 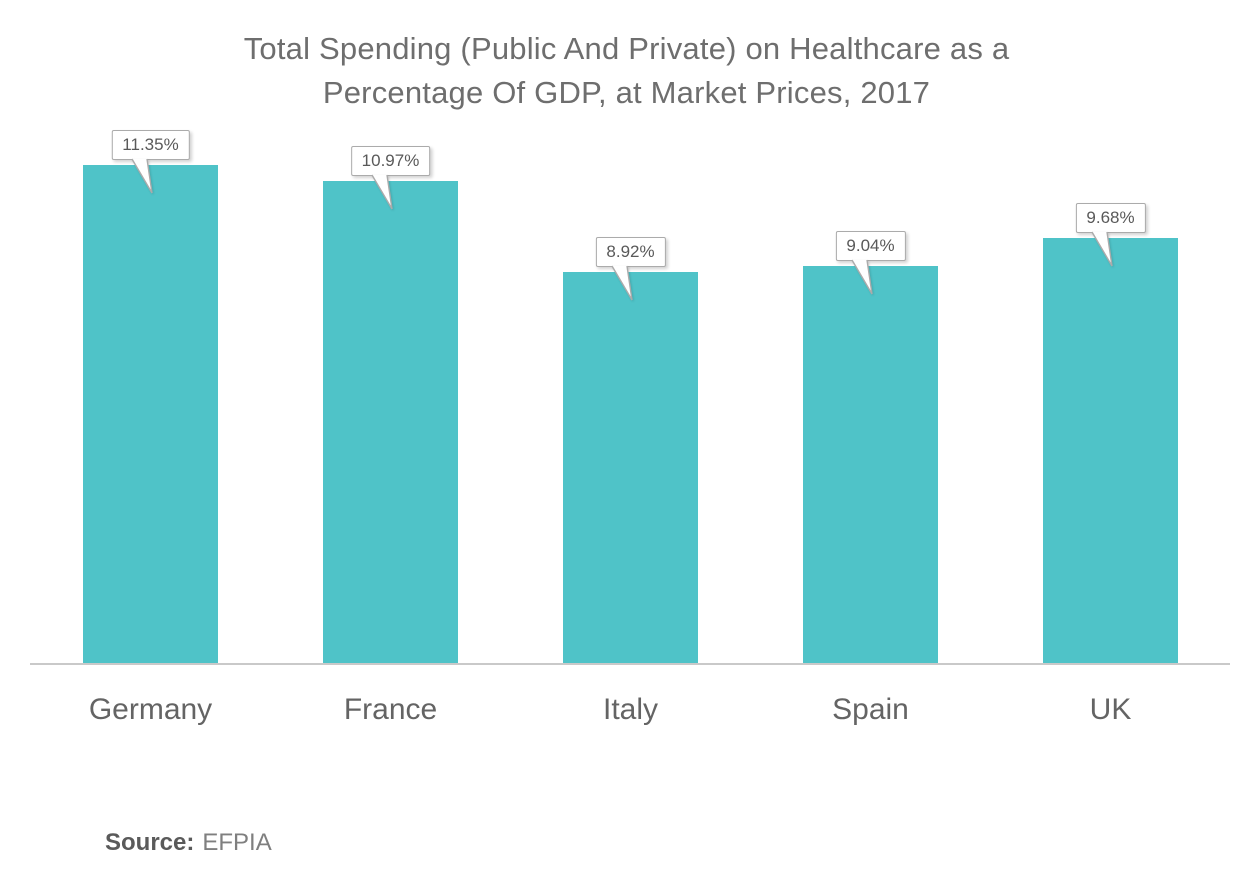 I want to click on x-axis-label-italy: Italy, so click(x=630, y=709).